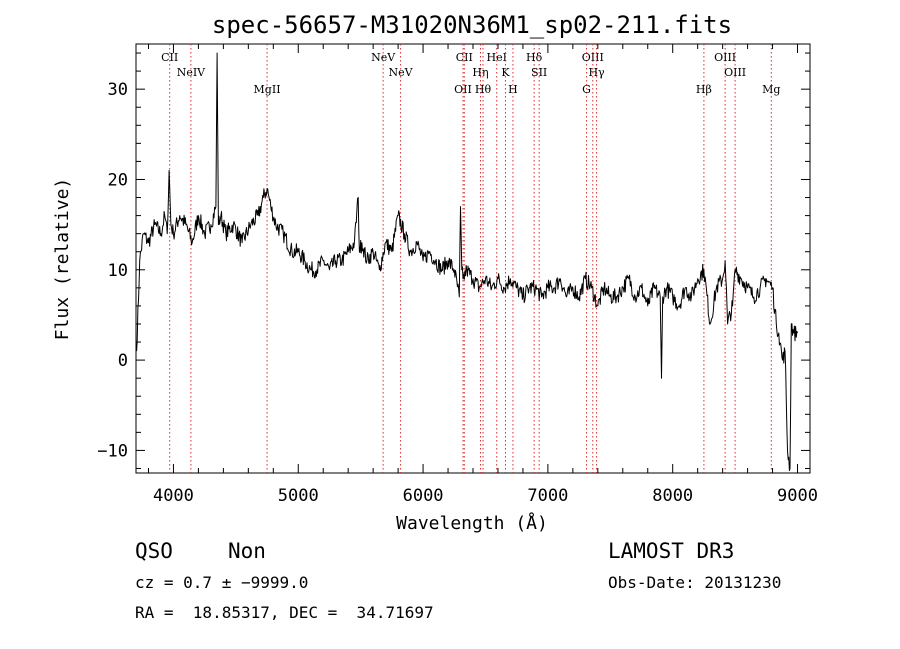 The width and height of the screenshot is (900, 649). What do you see at coordinates (112, 451) in the screenshot?
I see `y-tick-label: −10` at bounding box center [112, 451].